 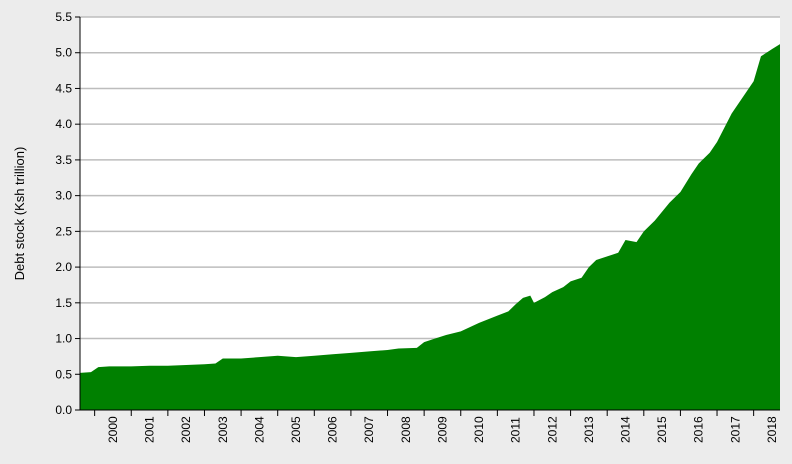 What do you see at coordinates (63, 196) in the screenshot?
I see `y-tick-label: 3.0` at bounding box center [63, 196].